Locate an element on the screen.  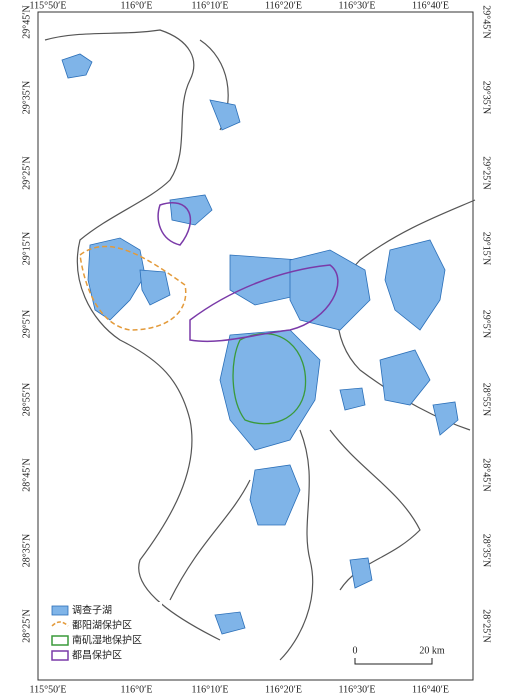
legend-label: 都昌保护区 is located at coordinates (97, 654).